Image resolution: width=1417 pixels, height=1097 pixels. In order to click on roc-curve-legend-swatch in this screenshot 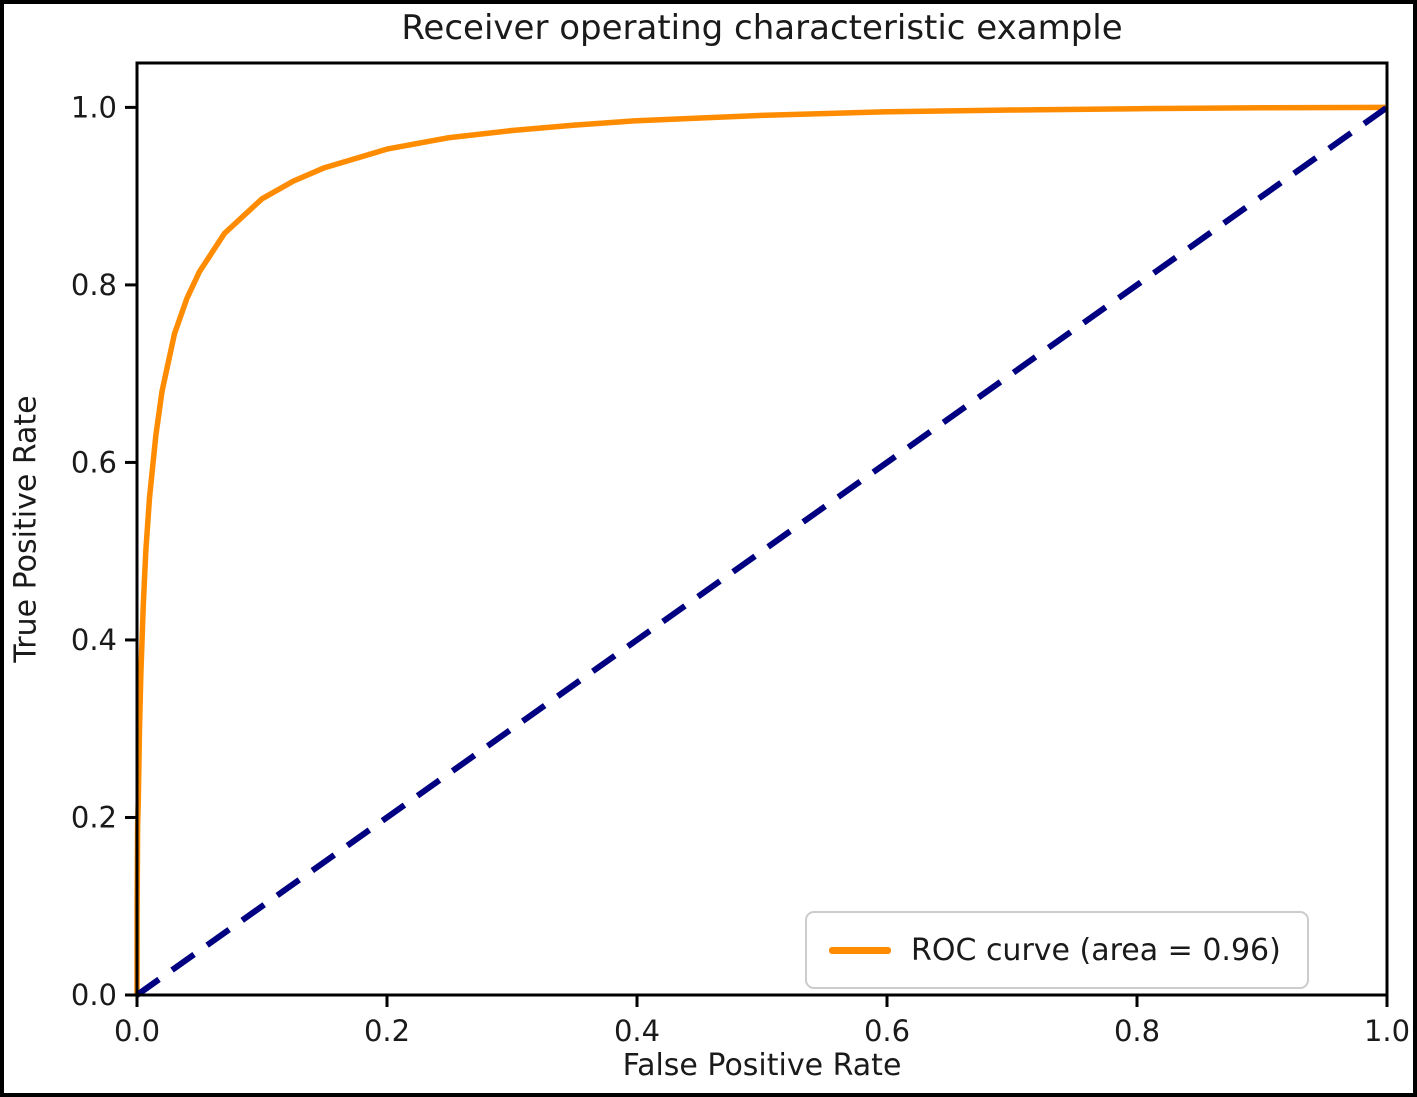, I will do `click(860, 950)`.